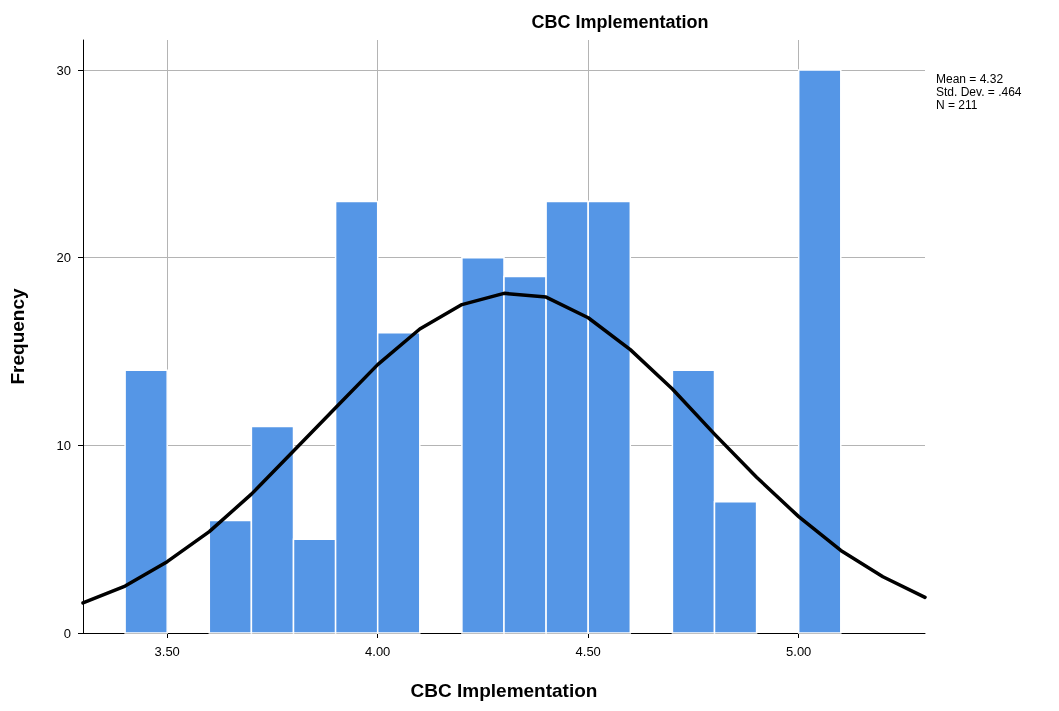  Describe the element at coordinates (979, 91) in the screenshot. I see `text: Std. Dev. = .464` at that location.